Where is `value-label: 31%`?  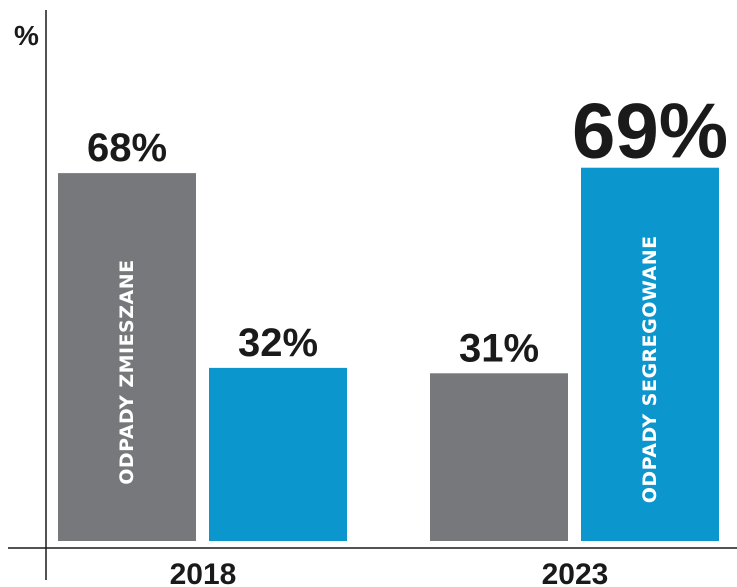
value-label: 31% is located at coordinates (499, 348).